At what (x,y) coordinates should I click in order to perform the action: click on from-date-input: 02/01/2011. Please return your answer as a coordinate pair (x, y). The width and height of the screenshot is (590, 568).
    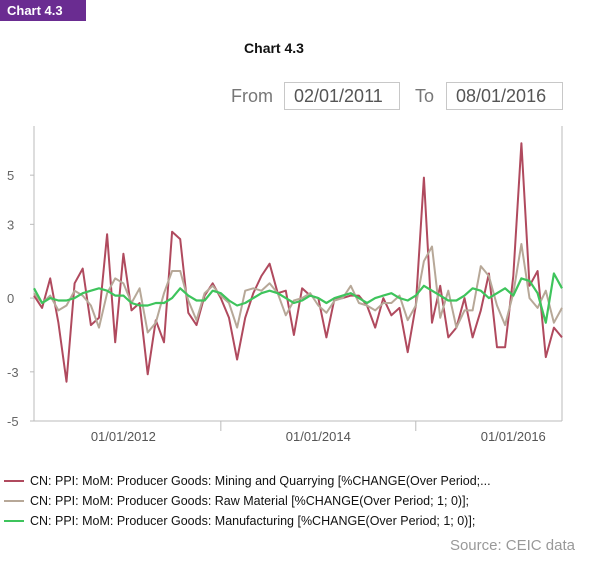
    Looking at the image, I should click on (342, 96).